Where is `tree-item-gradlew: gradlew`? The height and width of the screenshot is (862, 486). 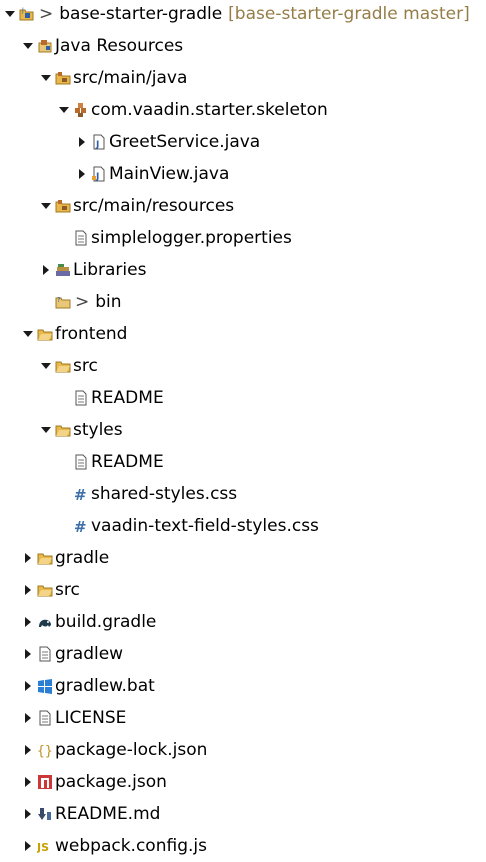
tree-item-gradlew: gradlew is located at coordinates (72, 654).